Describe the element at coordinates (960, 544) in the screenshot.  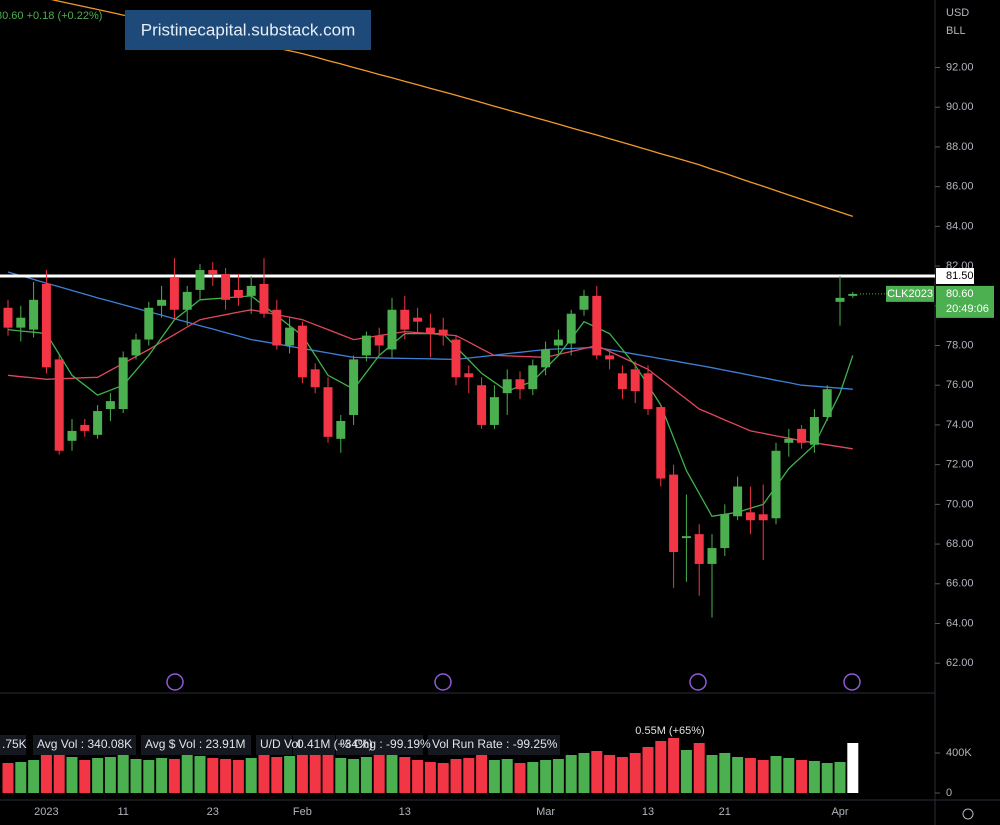
I see `y-tick-label: 68.00` at that location.